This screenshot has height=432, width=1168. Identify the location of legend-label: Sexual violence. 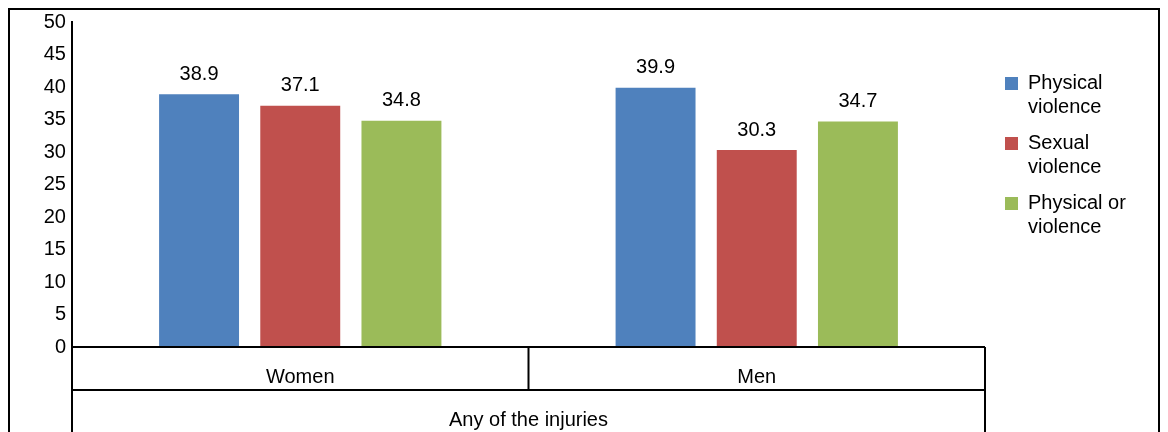
(1065, 154).